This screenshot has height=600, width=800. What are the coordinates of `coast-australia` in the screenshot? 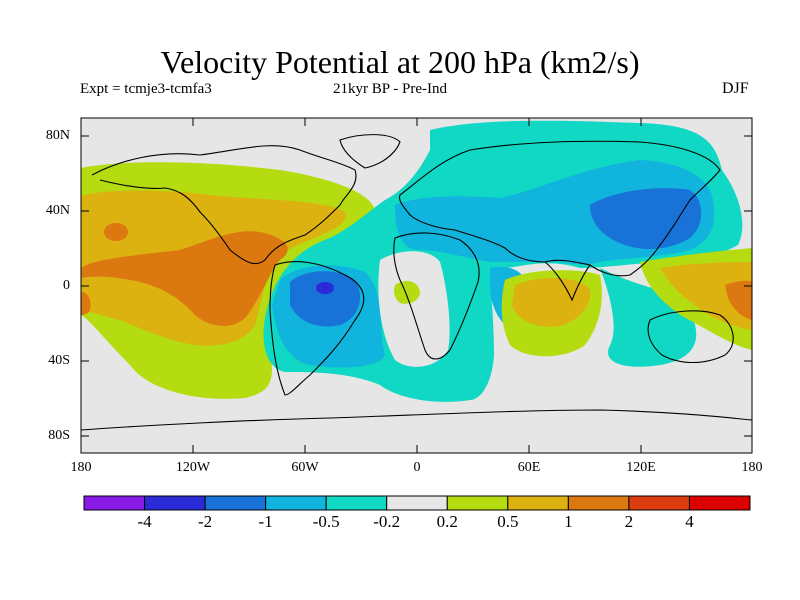 It's located at (690, 336).